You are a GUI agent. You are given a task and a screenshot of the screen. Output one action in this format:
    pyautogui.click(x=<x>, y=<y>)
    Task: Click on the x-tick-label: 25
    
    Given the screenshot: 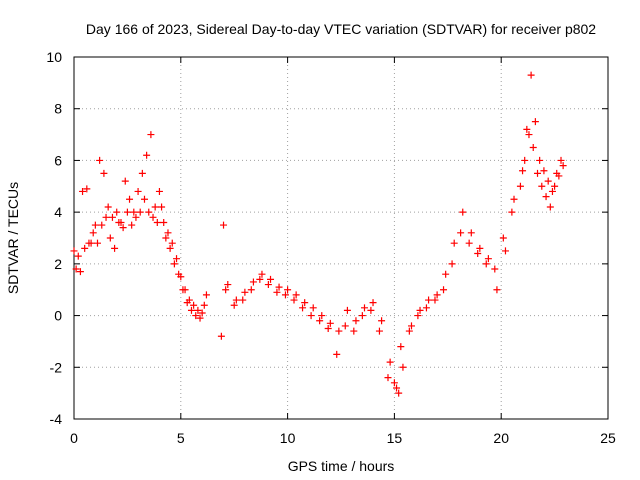 What is the action you would take?
    pyautogui.click(x=608, y=438)
    